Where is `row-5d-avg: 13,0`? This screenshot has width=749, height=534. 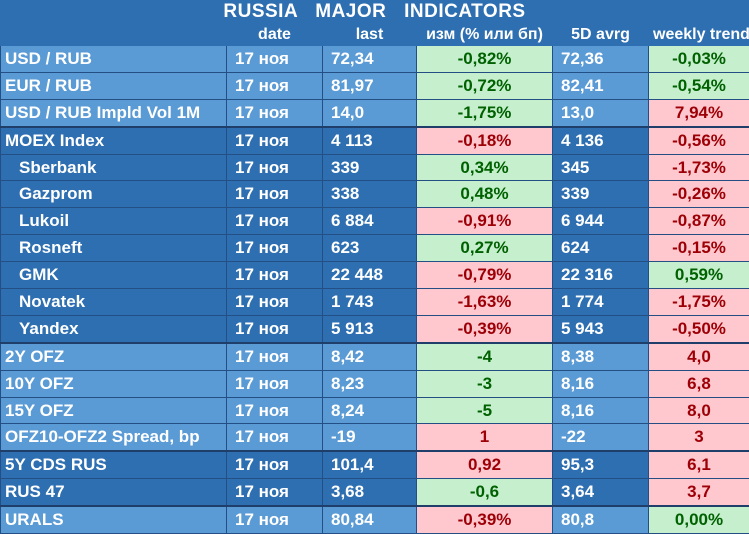 row-5d-avg: 13,0 is located at coordinates (601, 112).